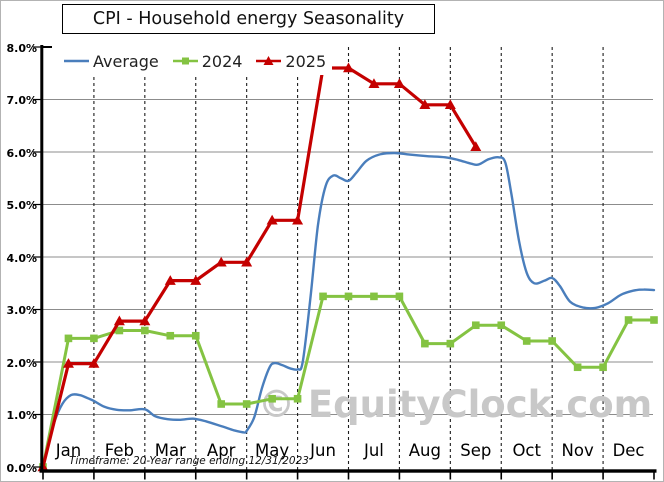 This screenshot has width=664, height=482. I want to click on legend-item-average: Average, so click(111, 61).